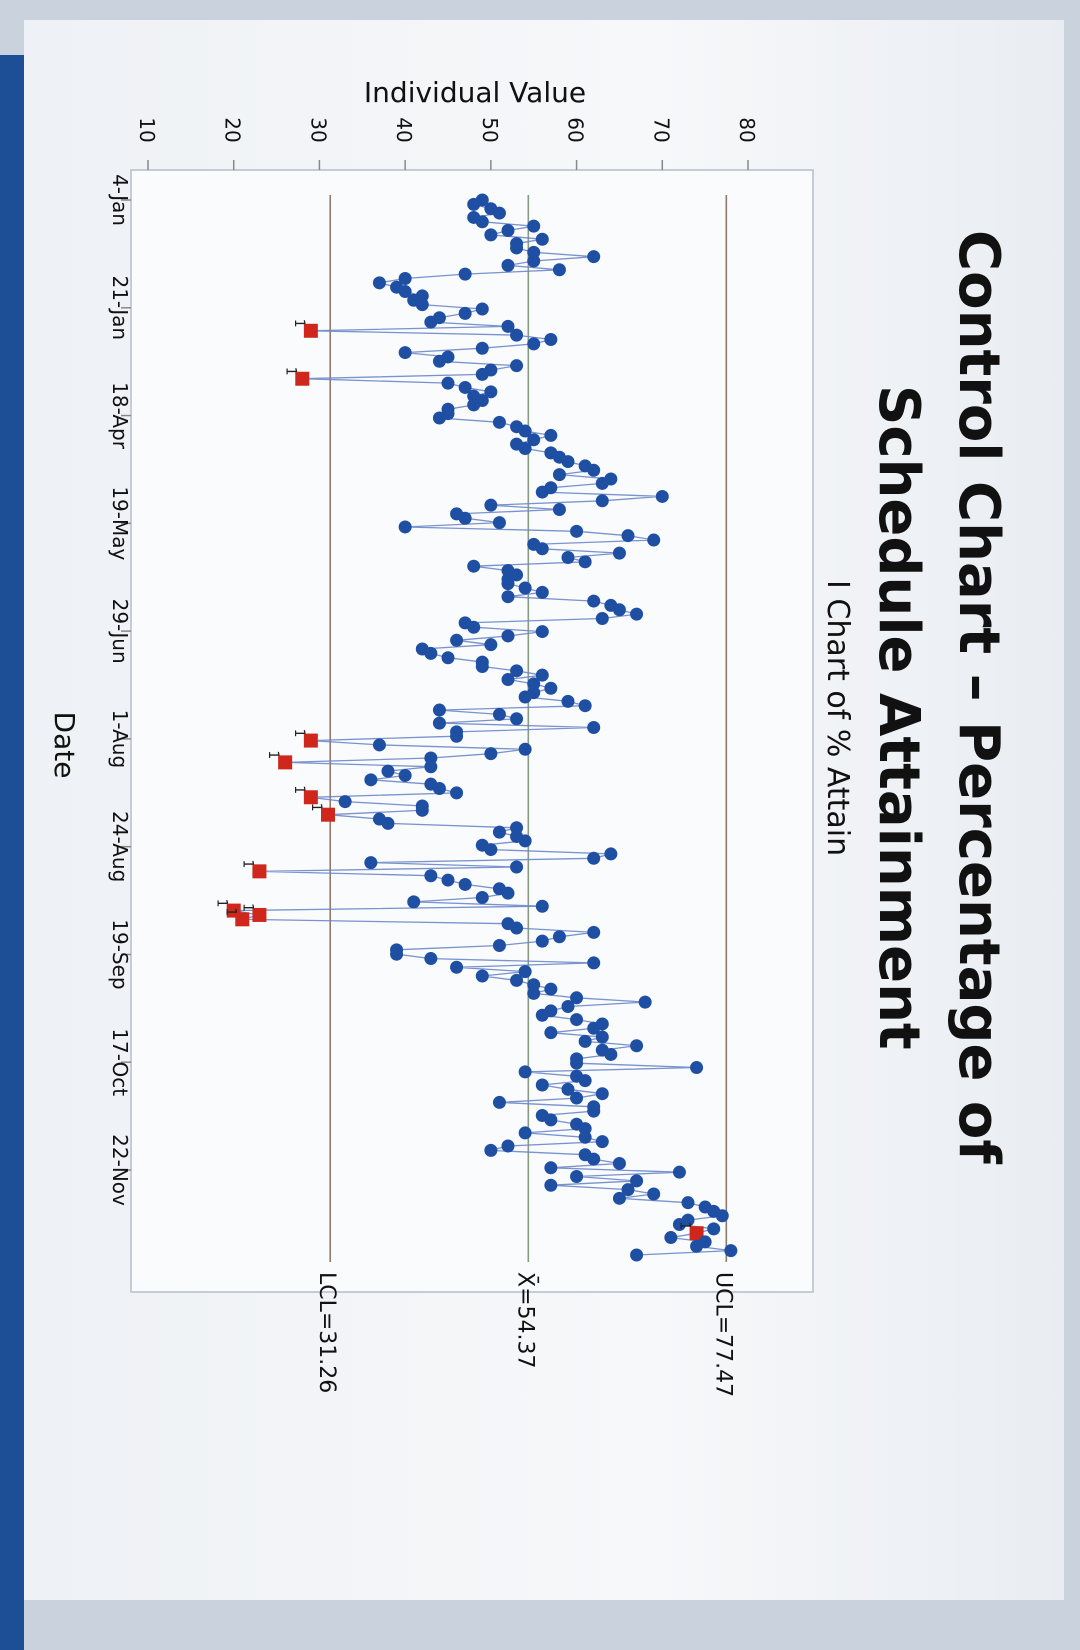 This screenshot has width=1080, height=1650. I want to click on x-tick-label: 19-May, so click(120, 523).